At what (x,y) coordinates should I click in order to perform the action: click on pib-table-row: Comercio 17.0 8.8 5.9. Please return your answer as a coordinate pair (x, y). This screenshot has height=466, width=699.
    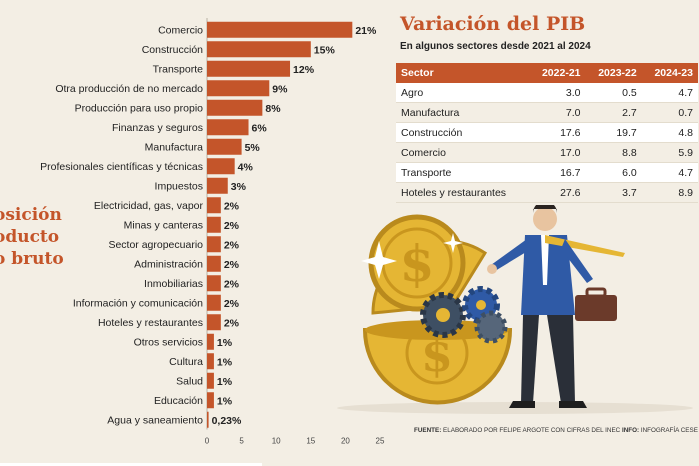
    Looking at the image, I should click on (547, 152).